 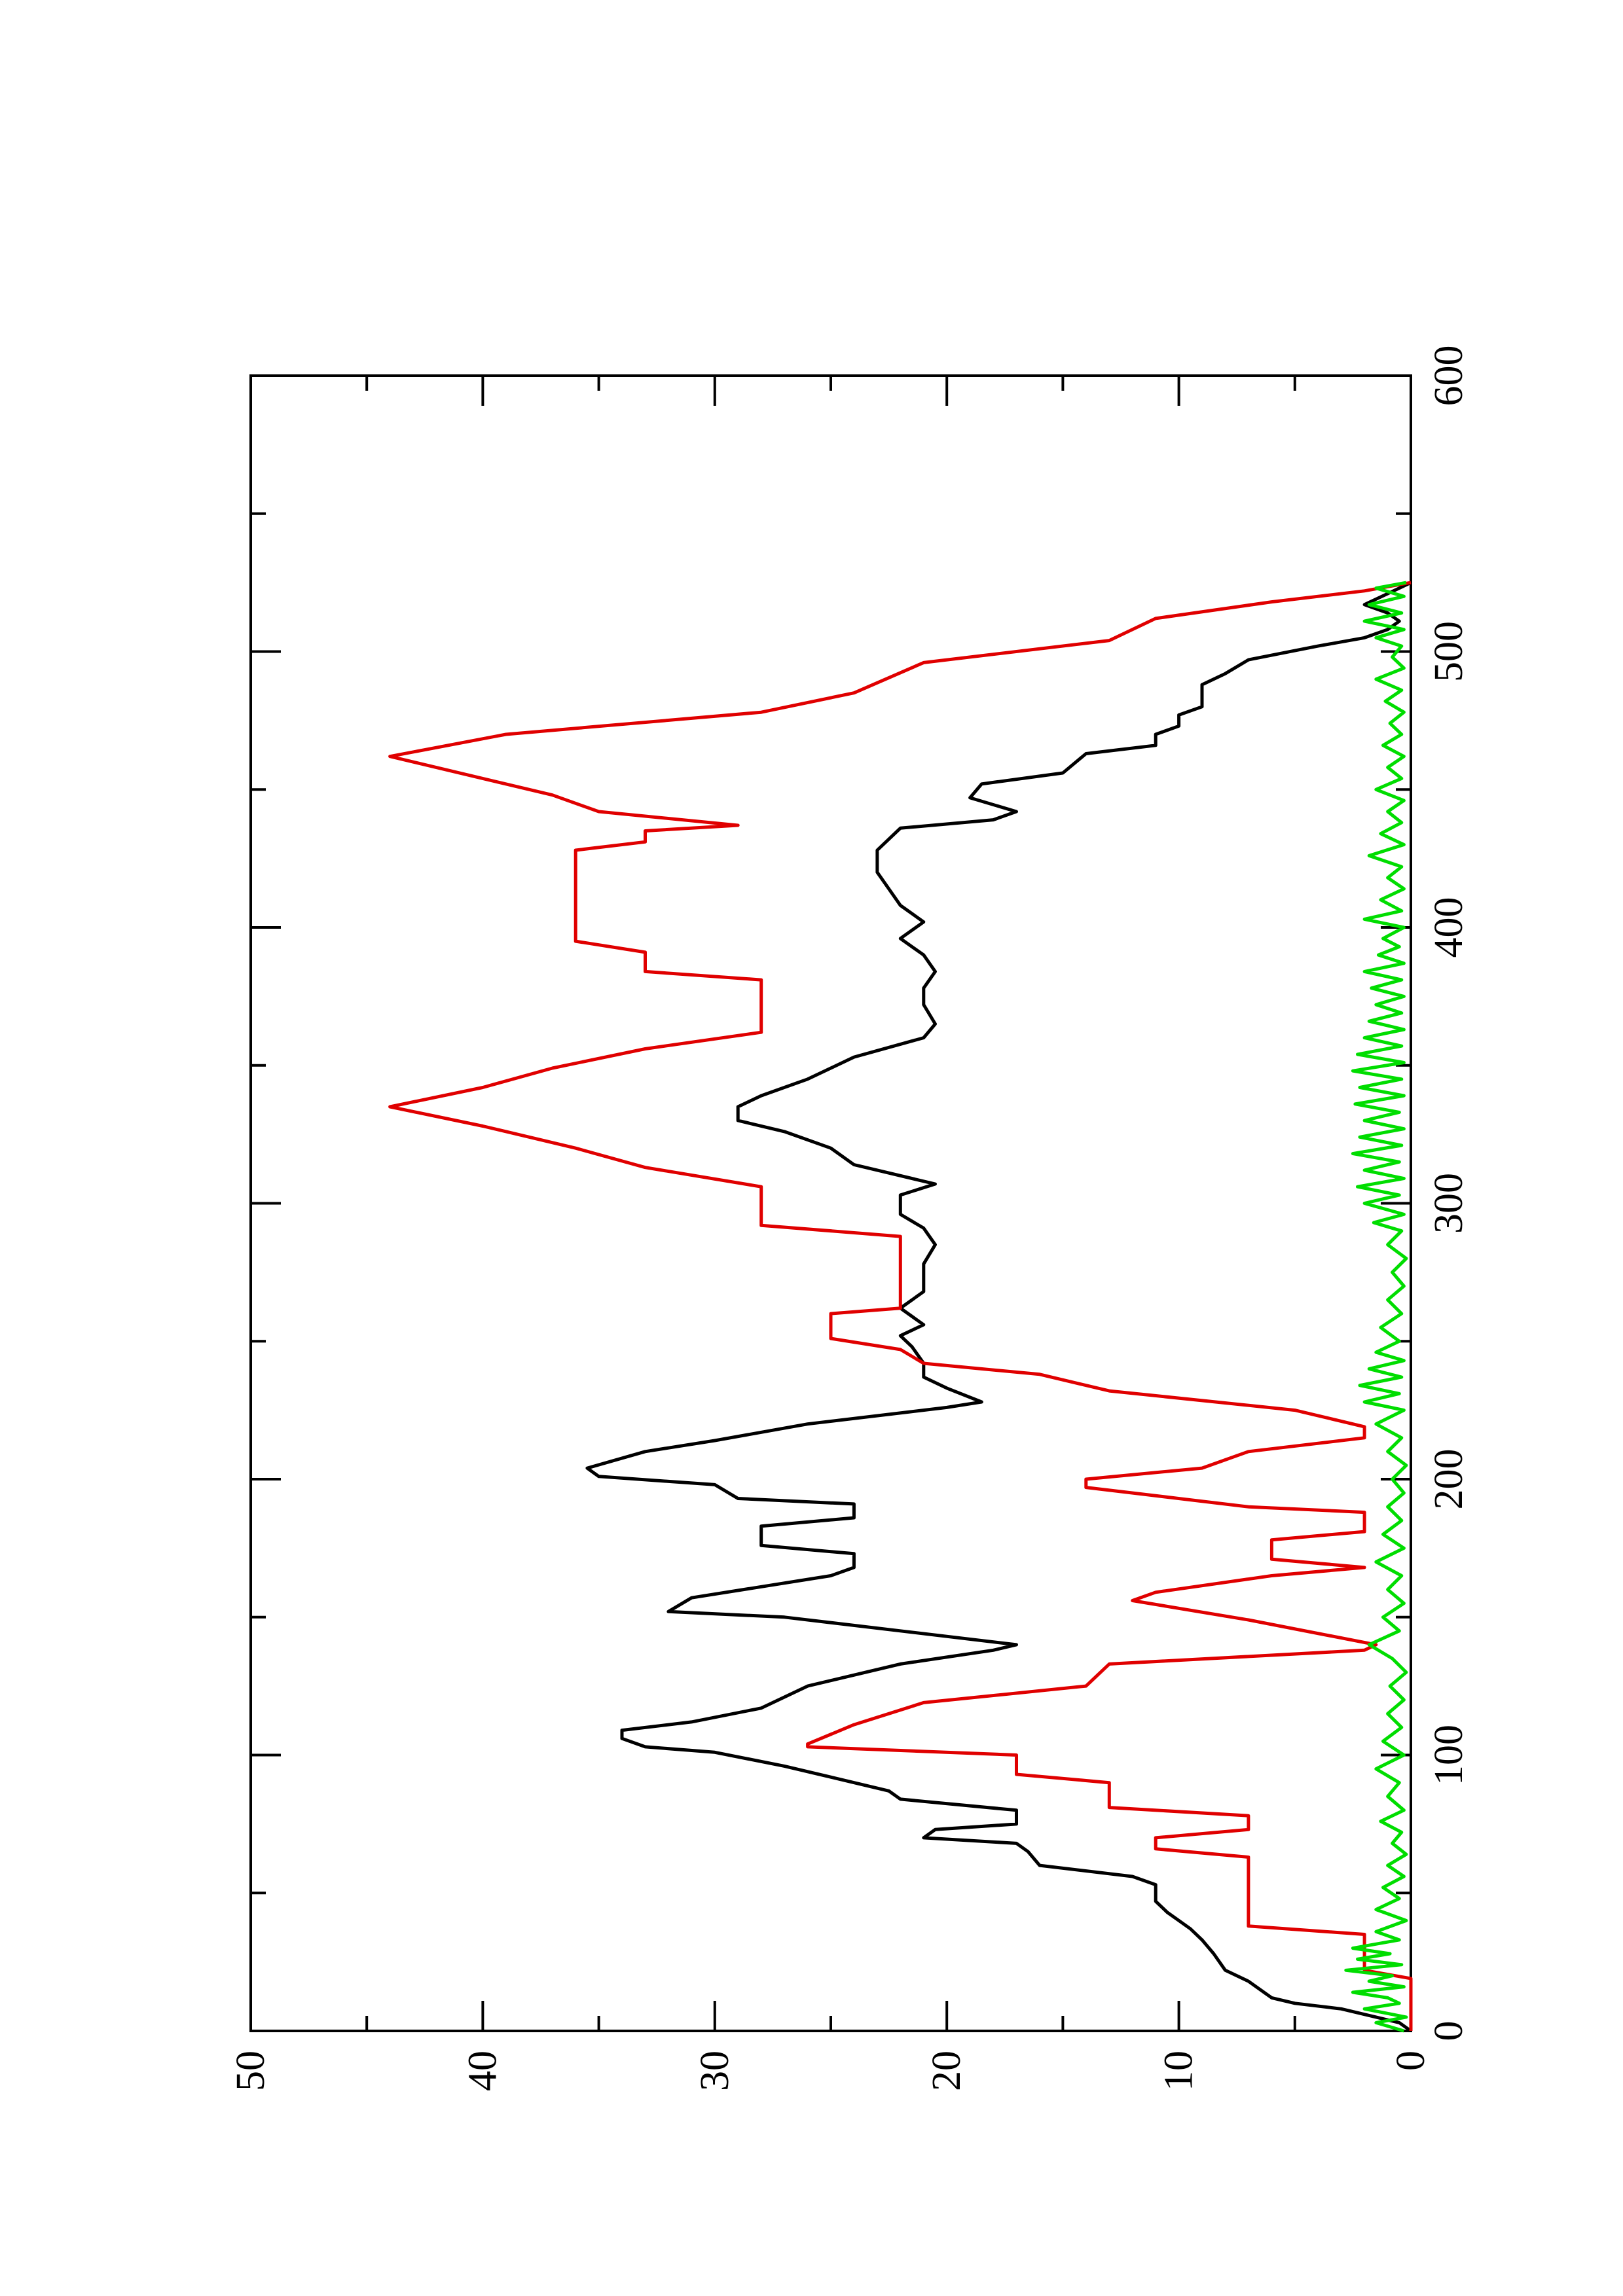 What do you see at coordinates (1449, 1755) in the screenshot?
I see `x-tick-label: 100` at bounding box center [1449, 1755].